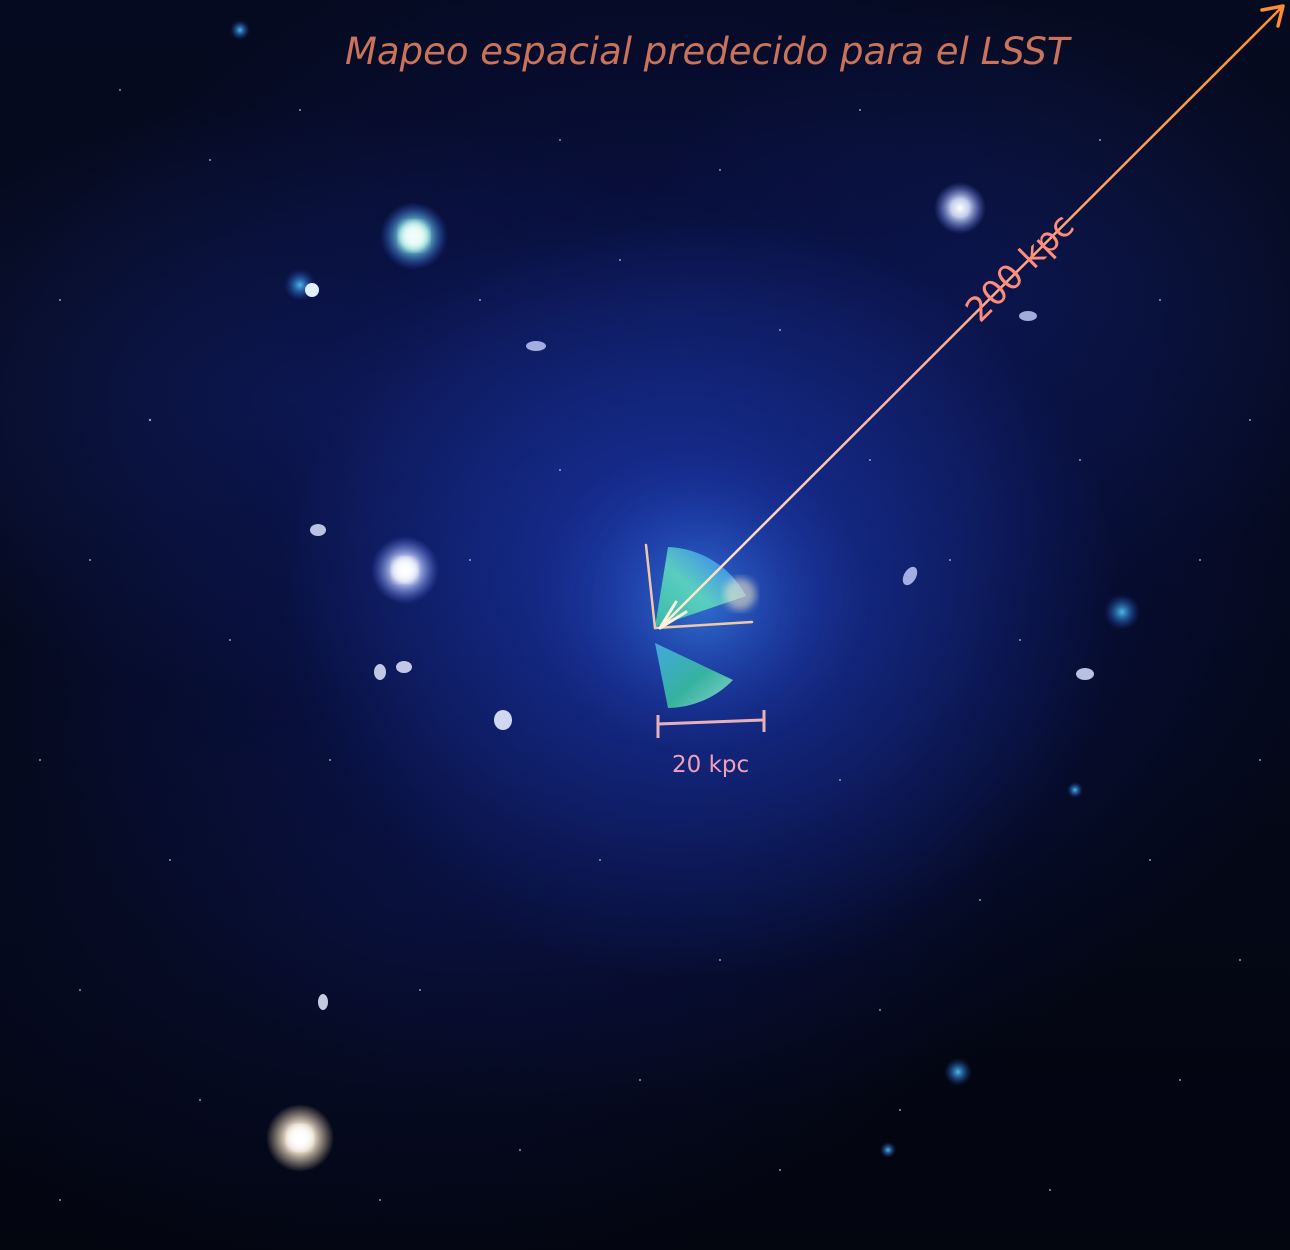  What do you see at coordinates (711, 724) in the screenshot?
I see `scale-bar` at bounding box center [711, 724].